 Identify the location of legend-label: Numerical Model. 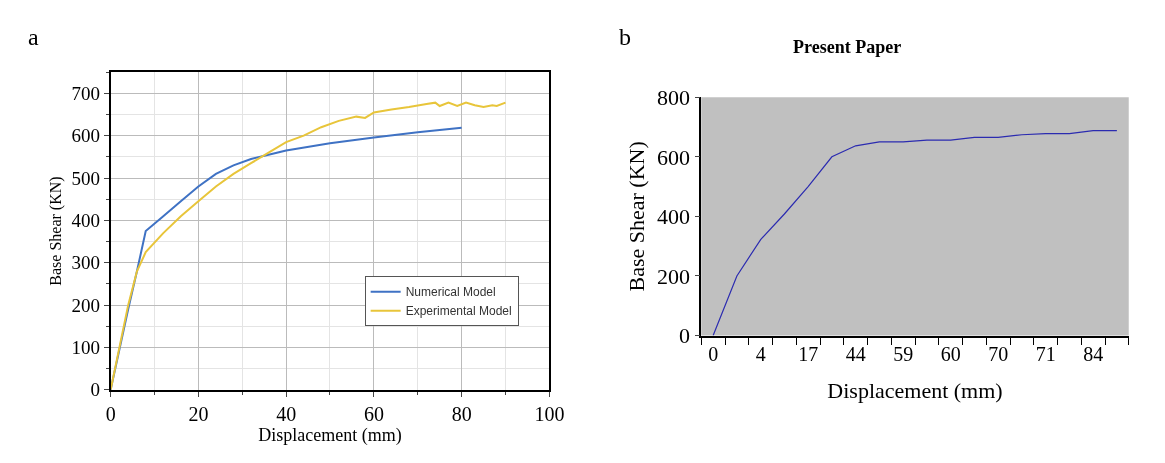
(450, 292).